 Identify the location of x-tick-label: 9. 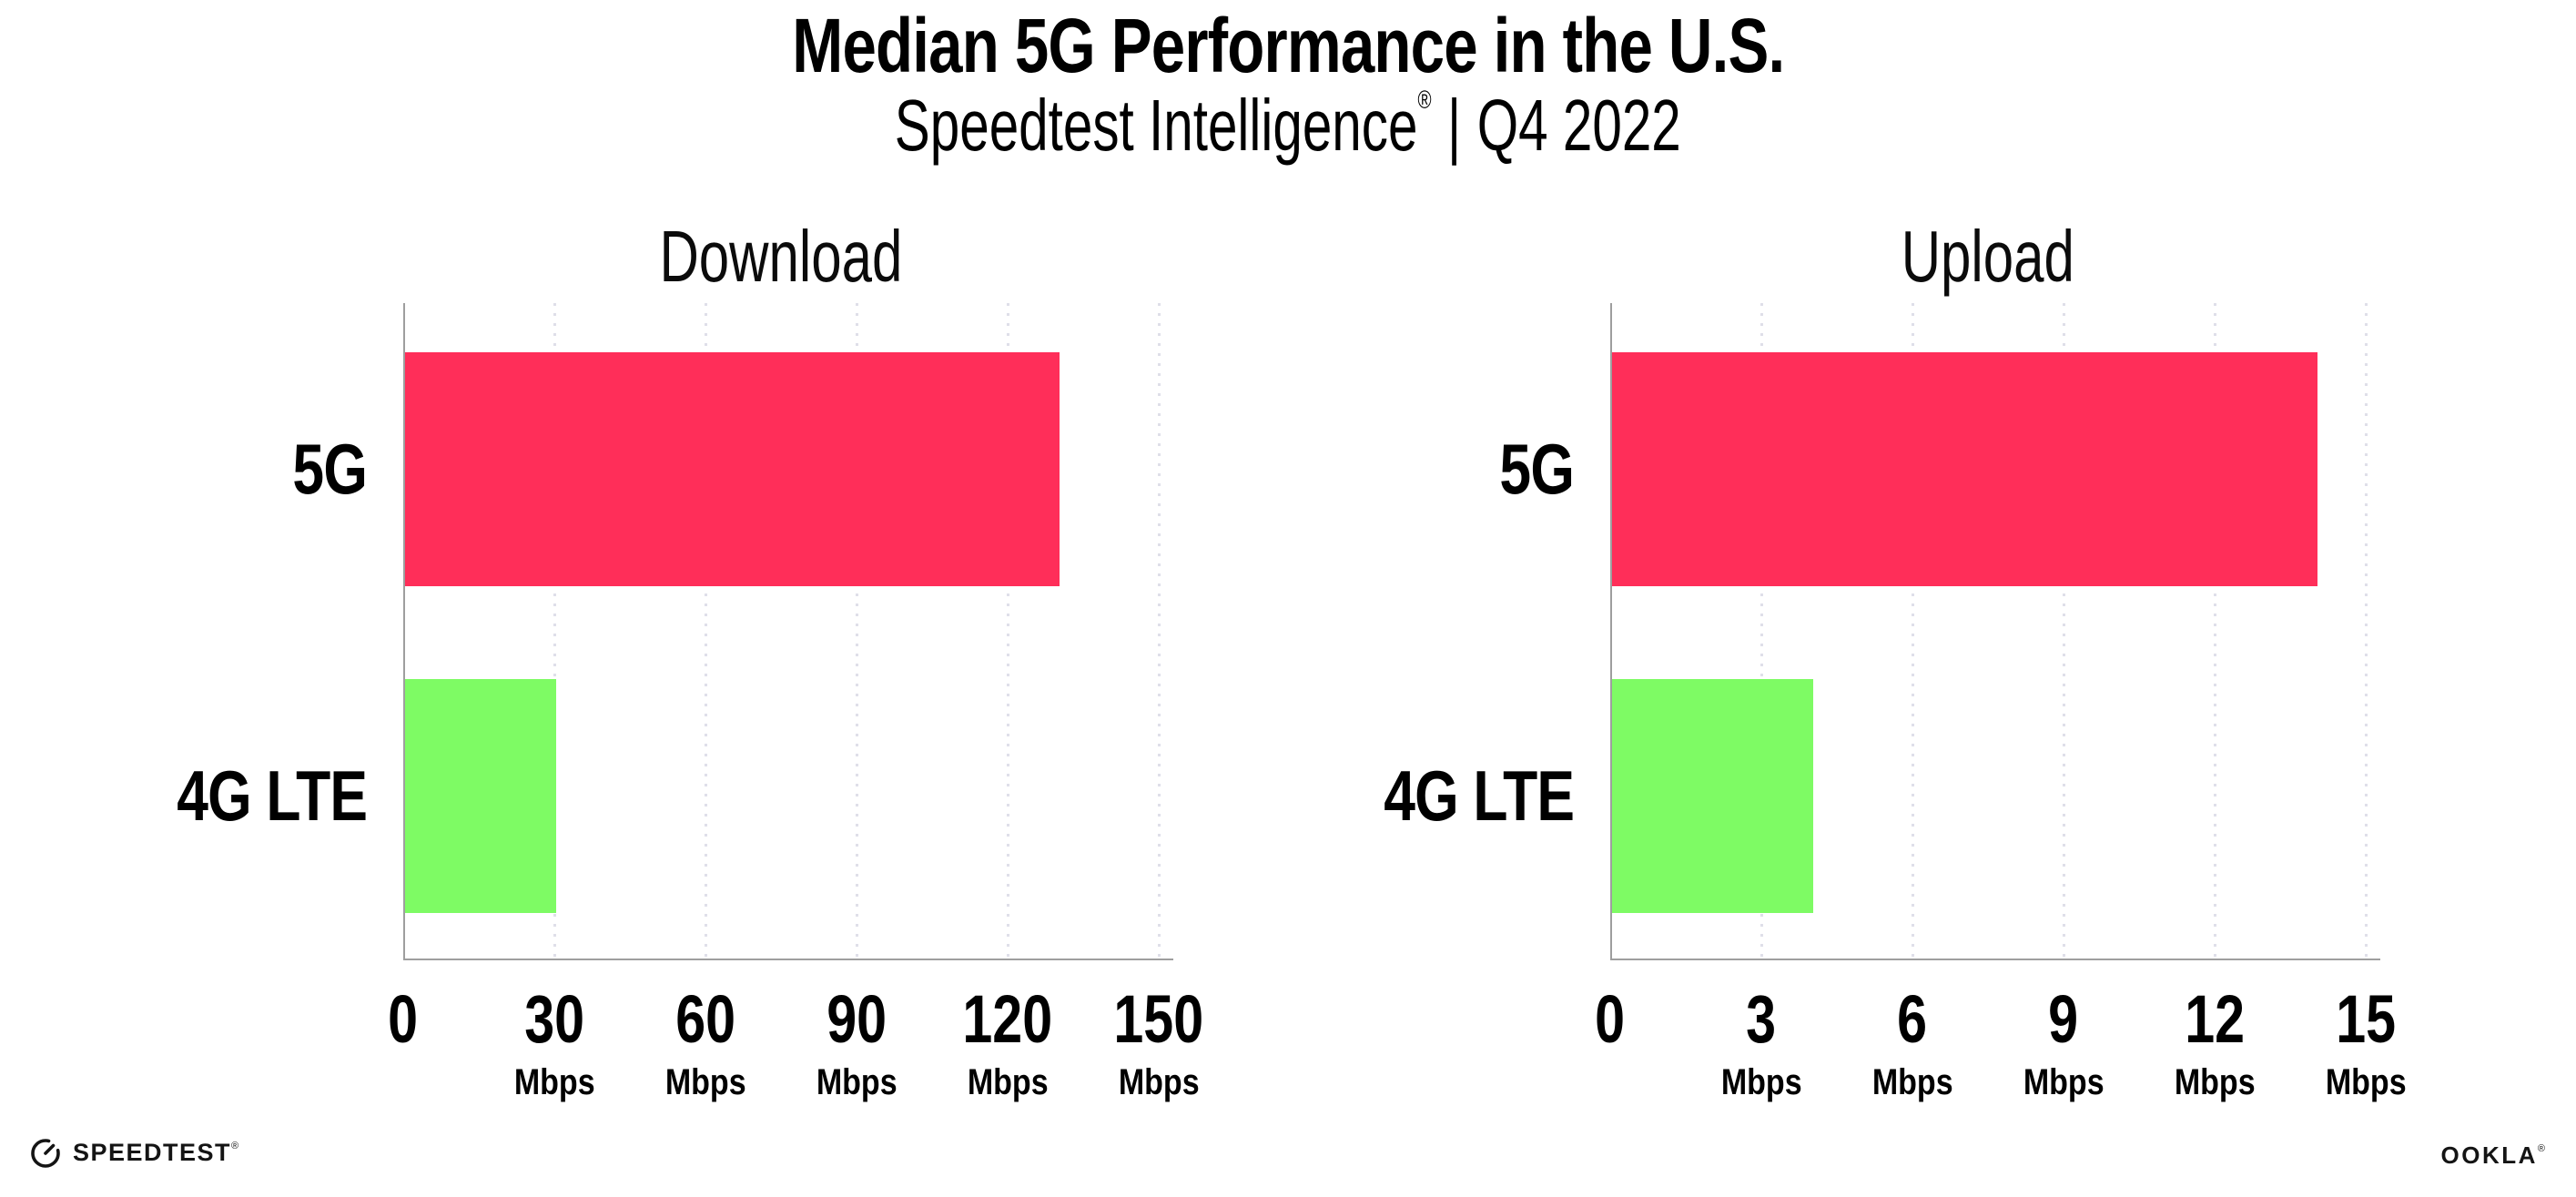
(2064, 1020).